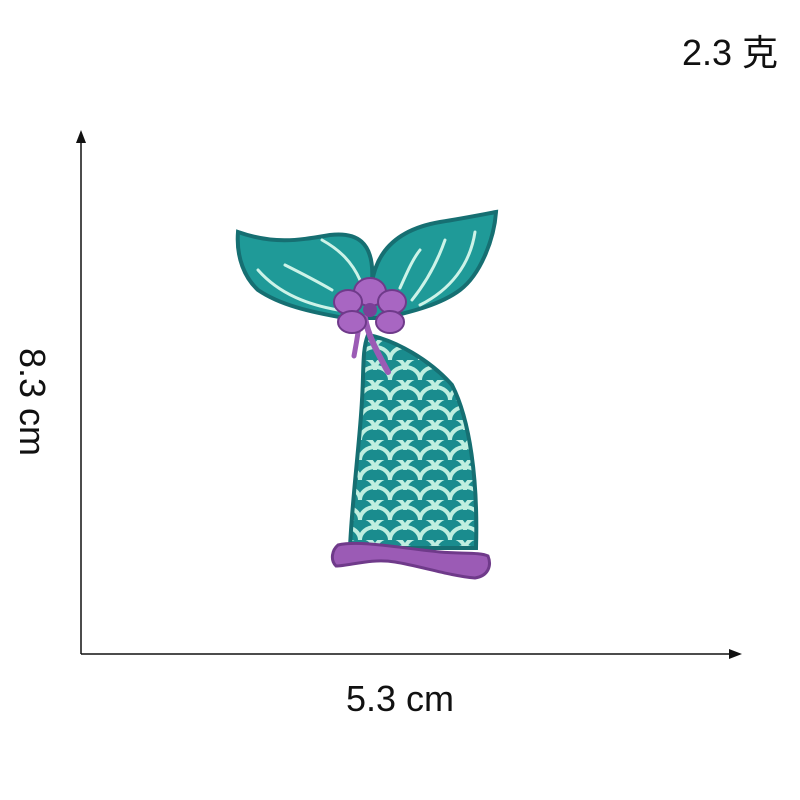 Image resolution: width=800 pixels, height=800 pixels. I want to click on vertical-axis-arrow-icon, so click(81, 136).